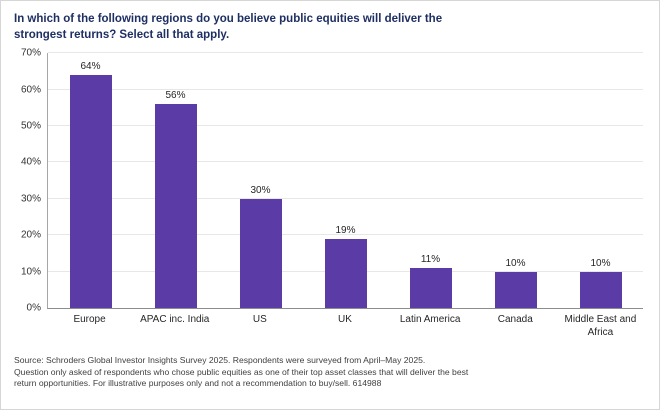 The height and width of the screenshot is (410, 660). What do you see at coordinates (600, 326) in the screenshot?
I see `x-axis-label: Middle East and Africa` at bounding box center [600, 326].